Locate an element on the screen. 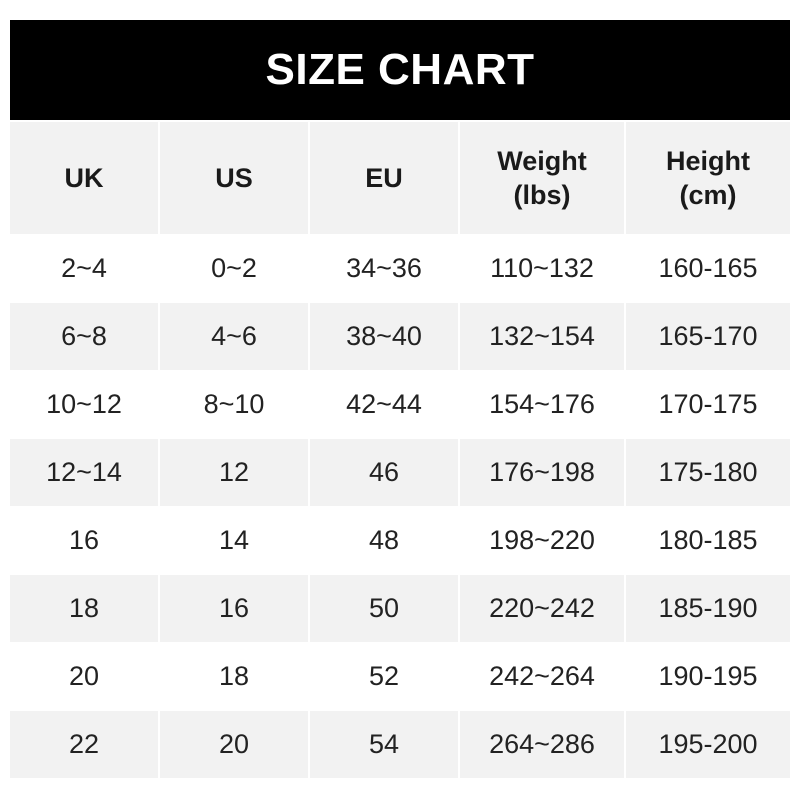 This screenshot has width=800, height=800. table-cell: 4~6 is located at coordinates (234, 336).